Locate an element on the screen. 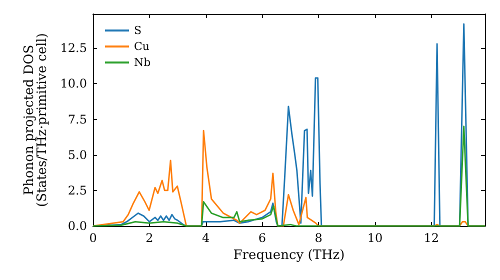 Image resolution: width=500 pixels, height=280 pixels. y-tick-label: 7.5 is located at coordinates (77, 119).